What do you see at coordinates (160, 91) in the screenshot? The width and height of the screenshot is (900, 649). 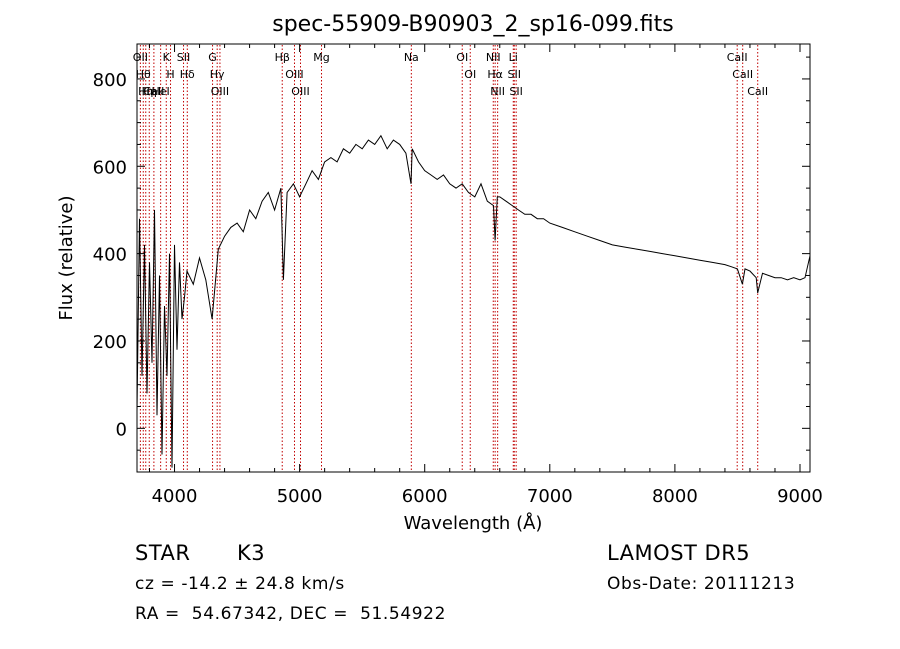 I see `line-marker-label-5: HeI` at bounding box center [160, 91].